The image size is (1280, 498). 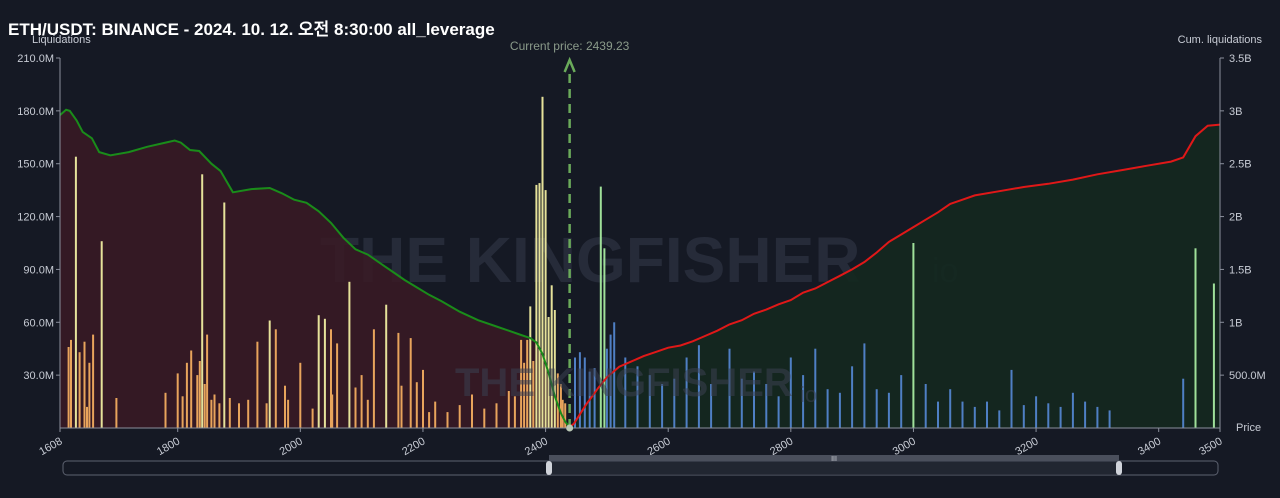 I want to click on scrollbar-handle-right, so click(x=1119, y=468).